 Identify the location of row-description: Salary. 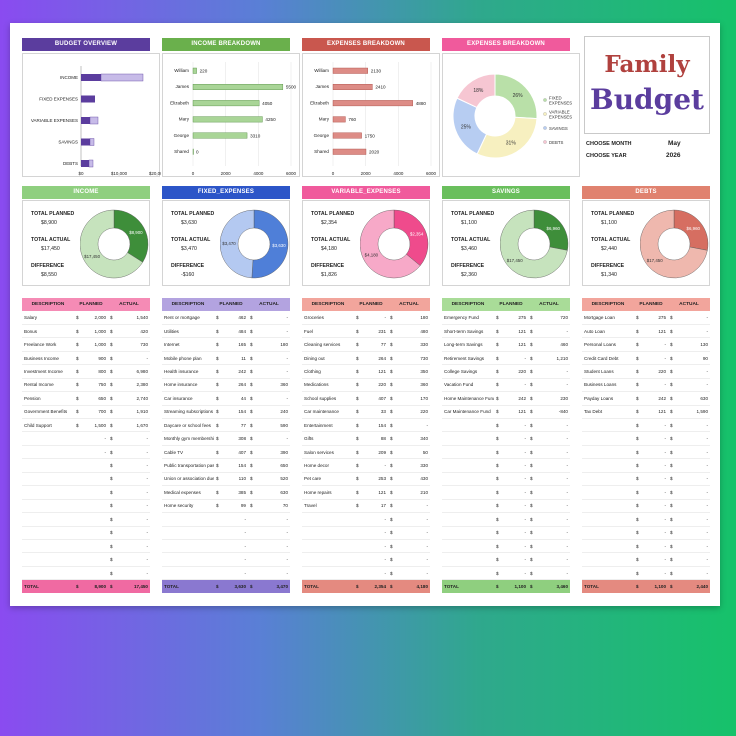
(48, 318).